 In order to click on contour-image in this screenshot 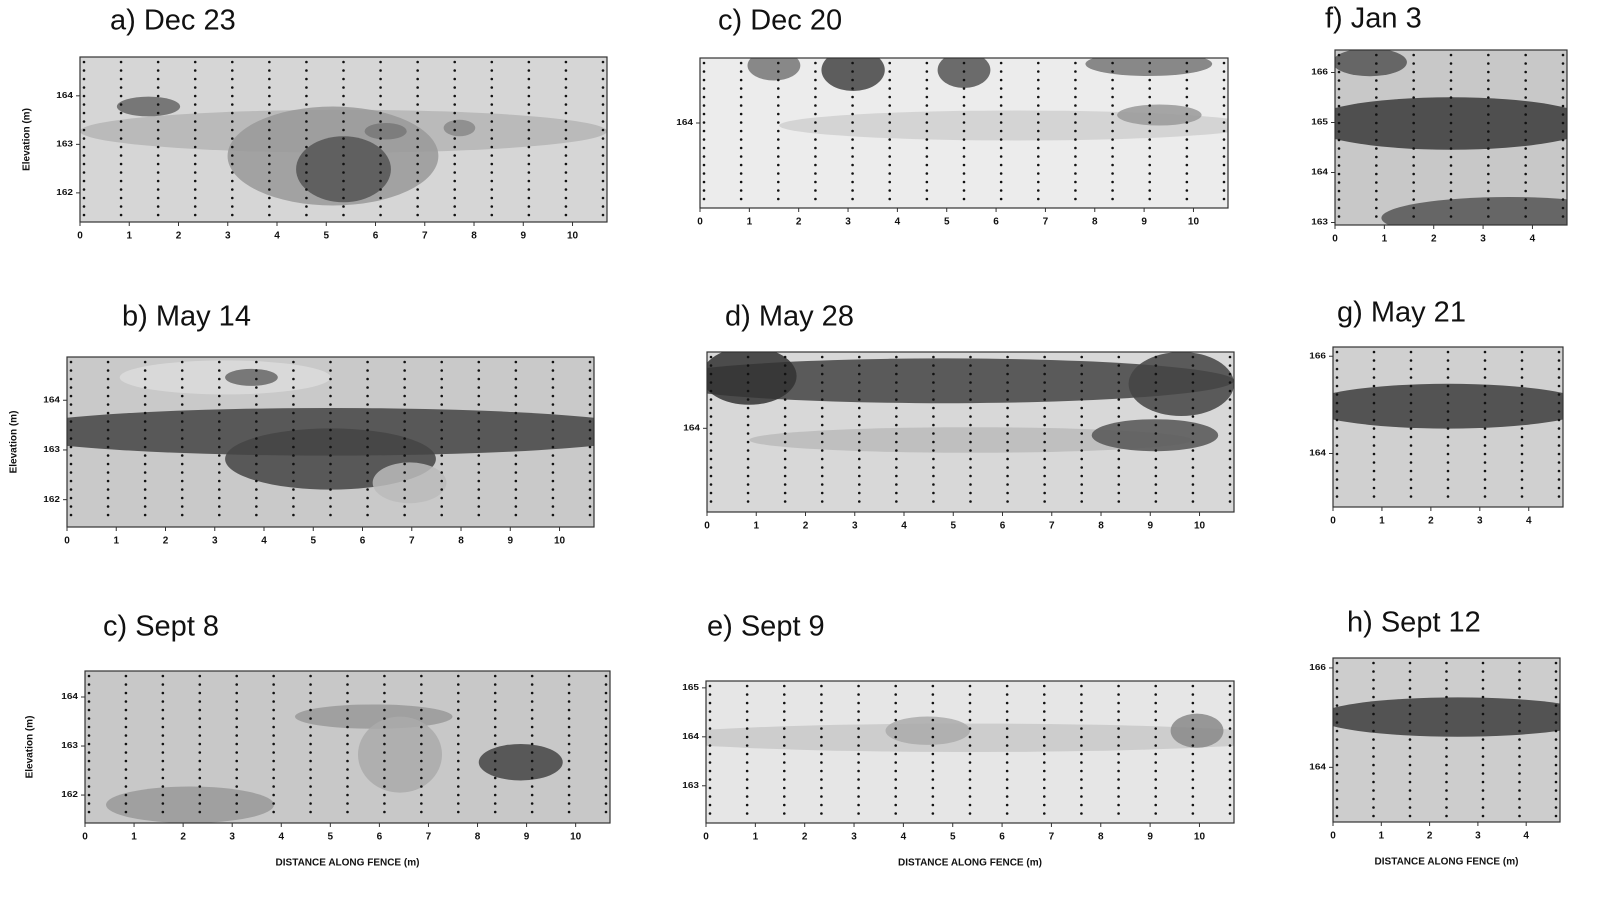, I will do `click(970, 752)`.